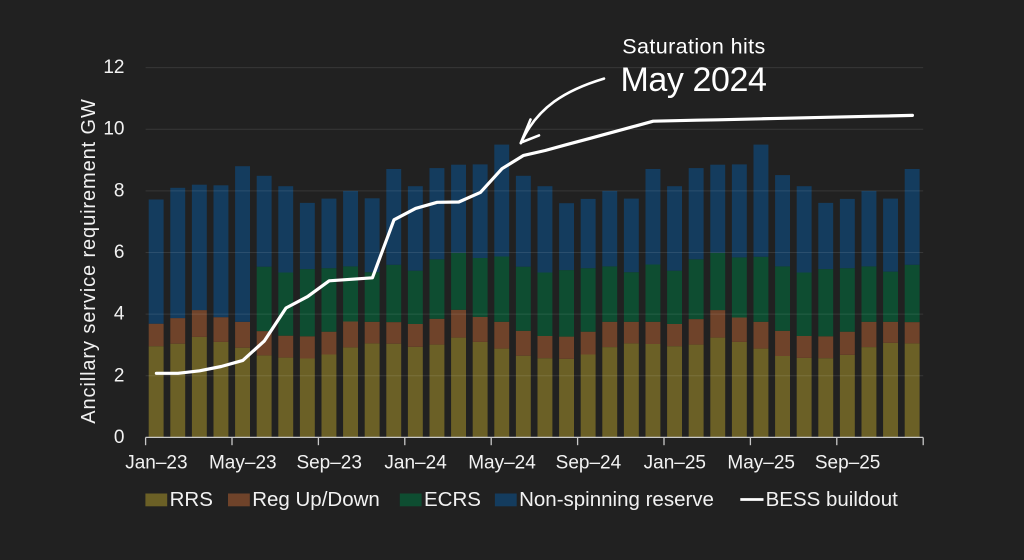 This screenshot has width=1024, height=560. Describe the element at coordinates (119, 190) in the screenshot. I see `svg-text: 8` at that location.